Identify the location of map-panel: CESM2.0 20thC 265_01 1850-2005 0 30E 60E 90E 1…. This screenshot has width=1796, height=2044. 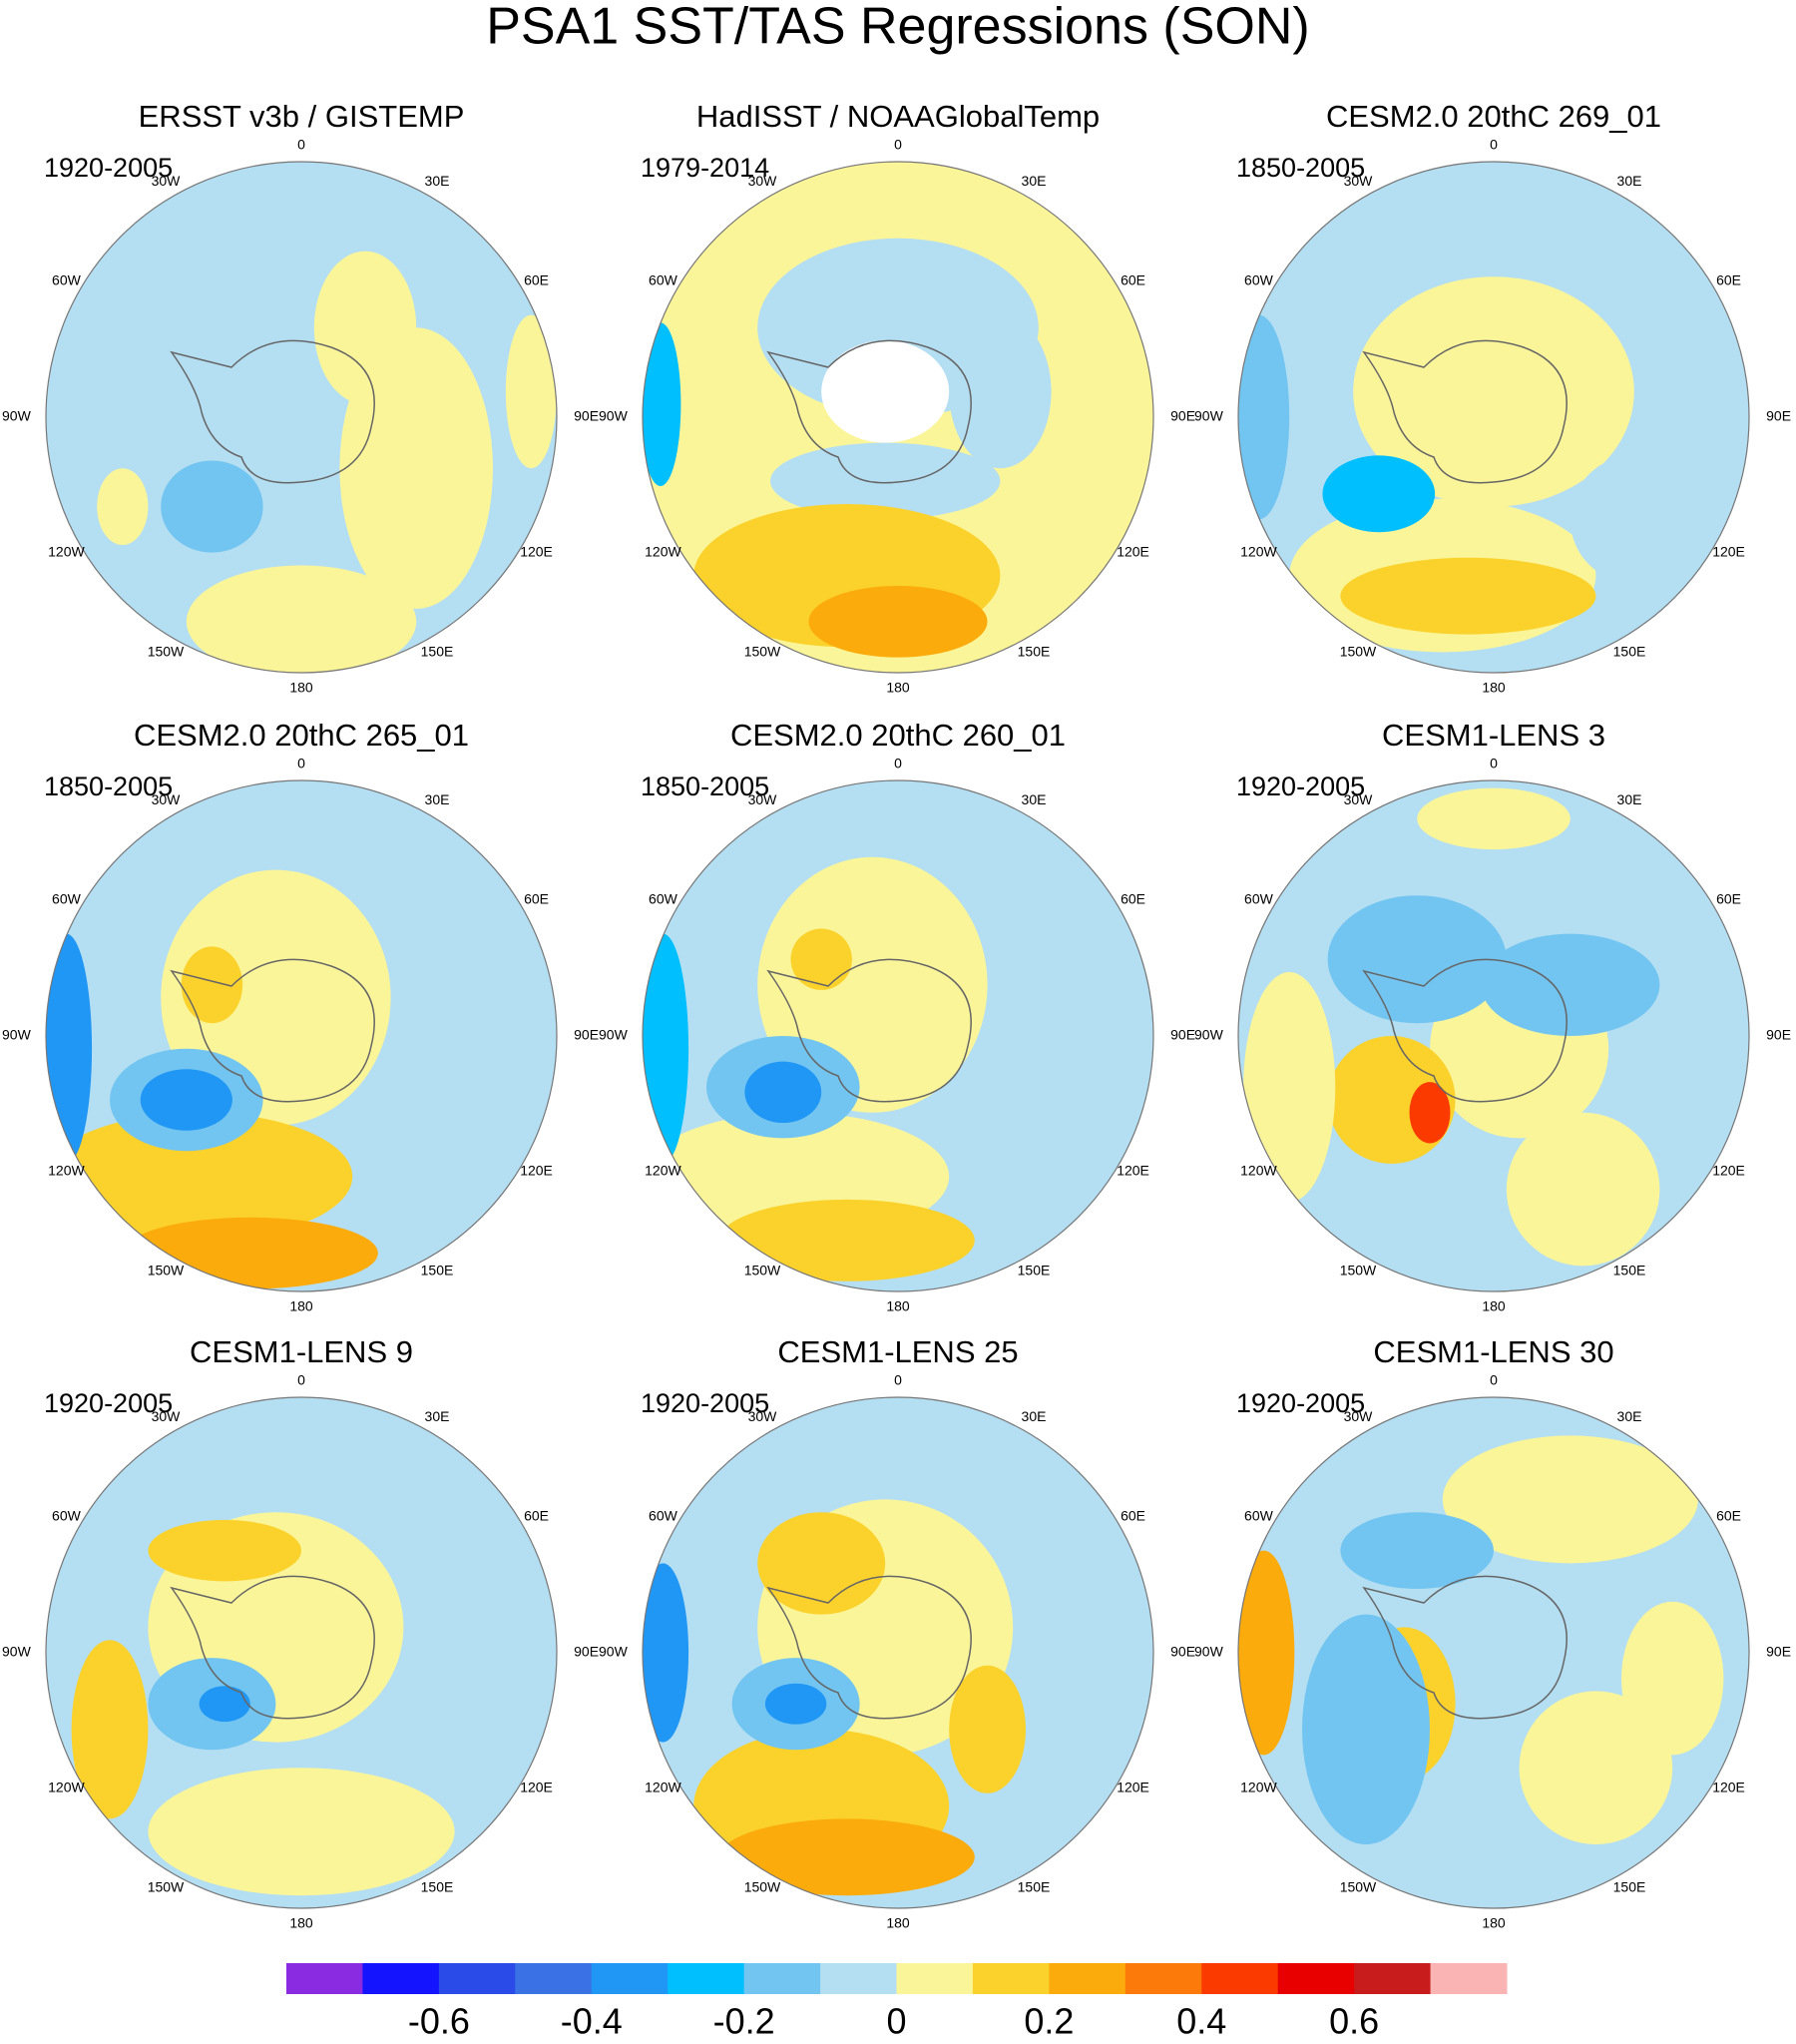
(300, 1016).